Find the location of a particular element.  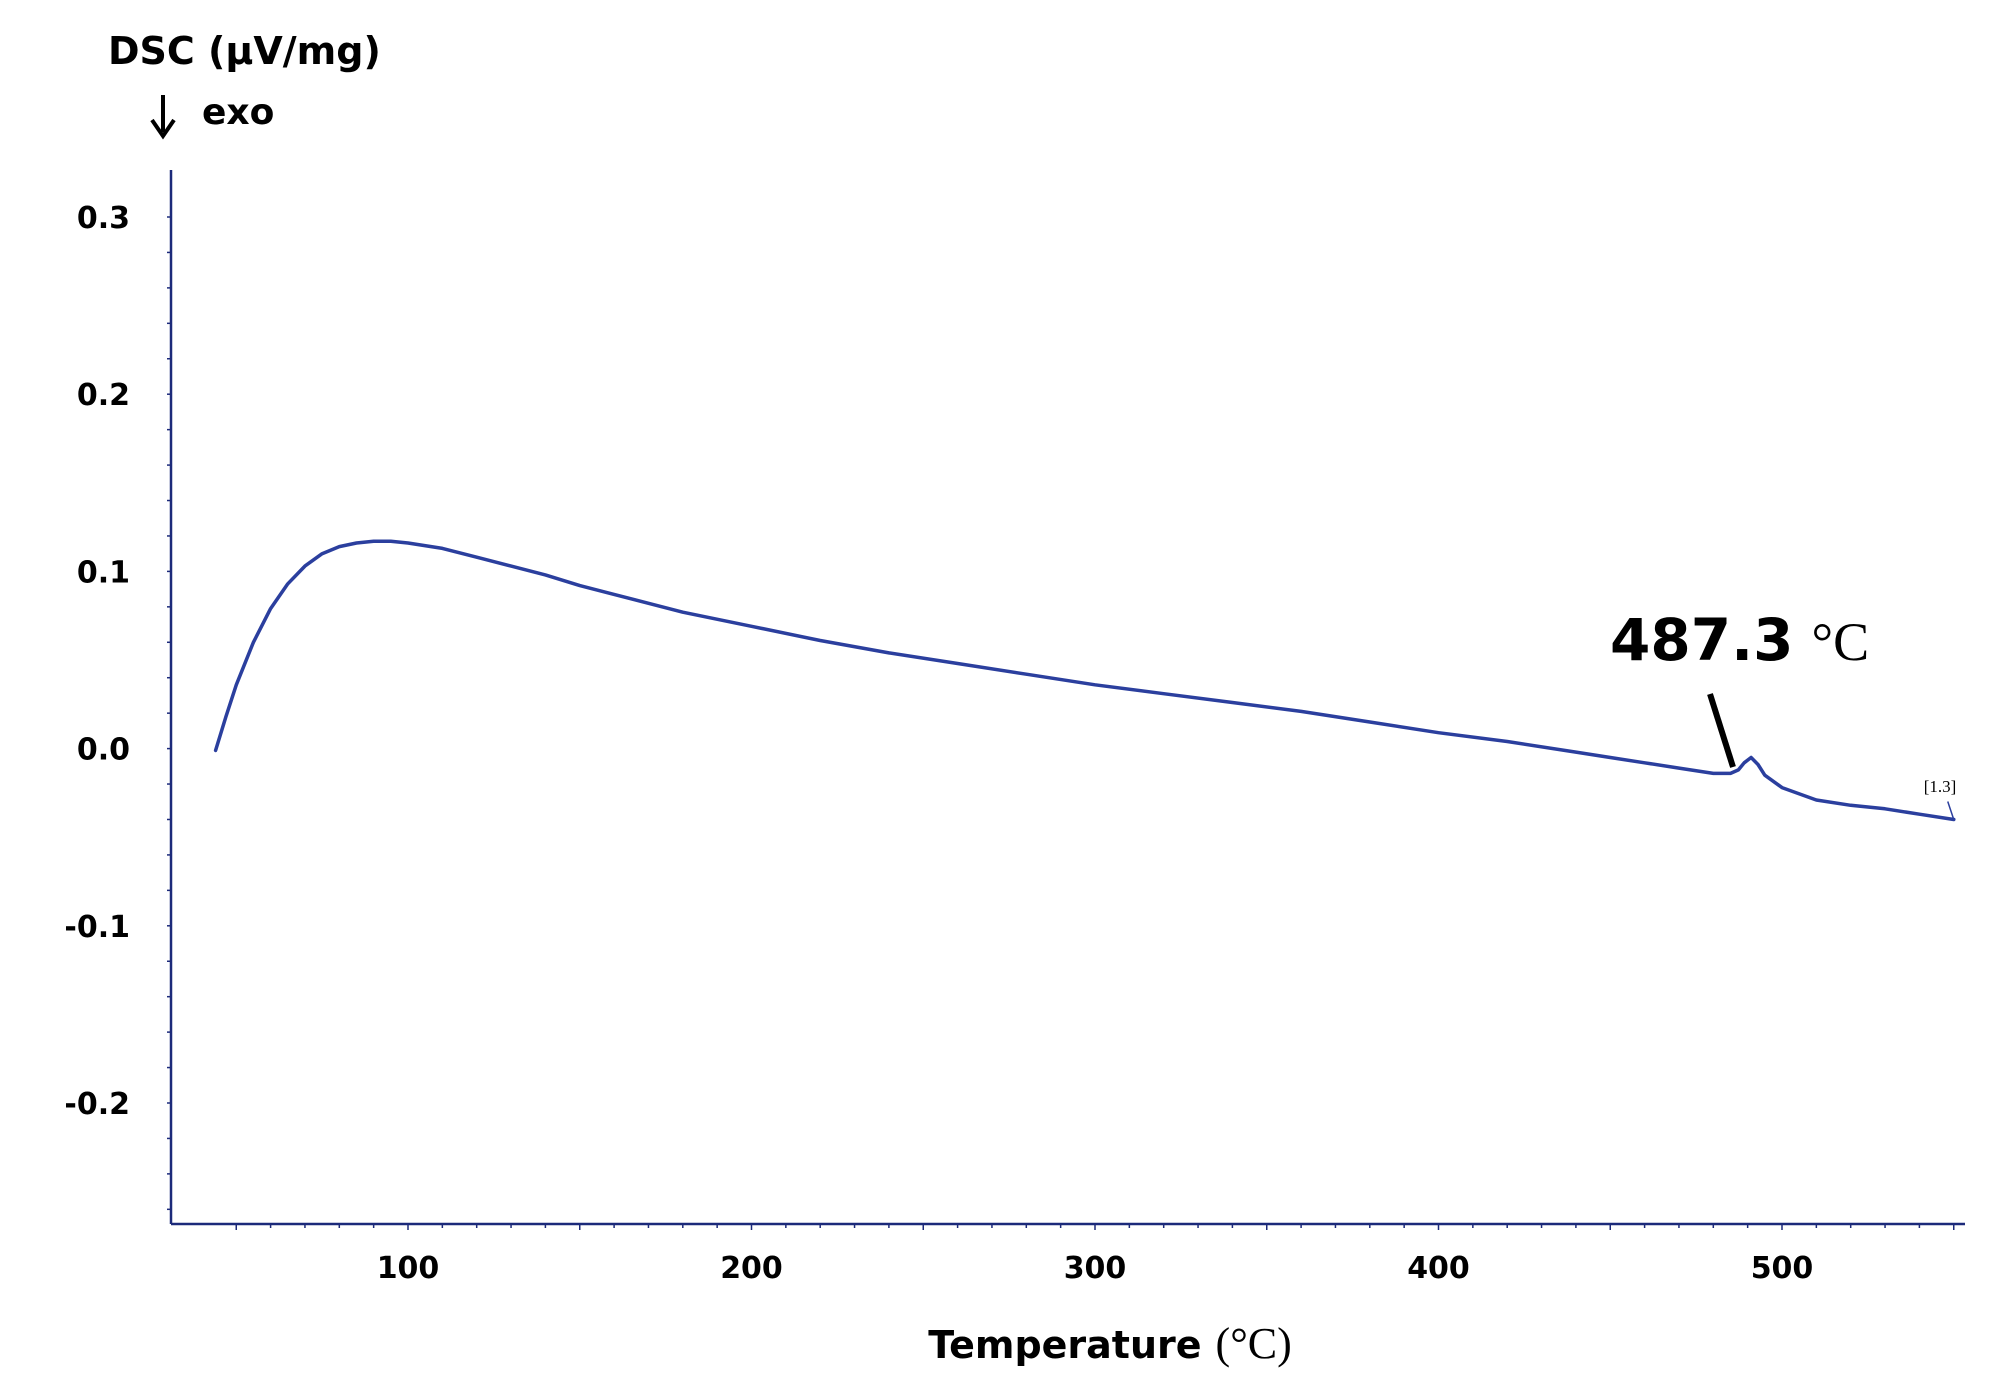

x-tick-label: 500 is located at coordinates (1782, 1268).